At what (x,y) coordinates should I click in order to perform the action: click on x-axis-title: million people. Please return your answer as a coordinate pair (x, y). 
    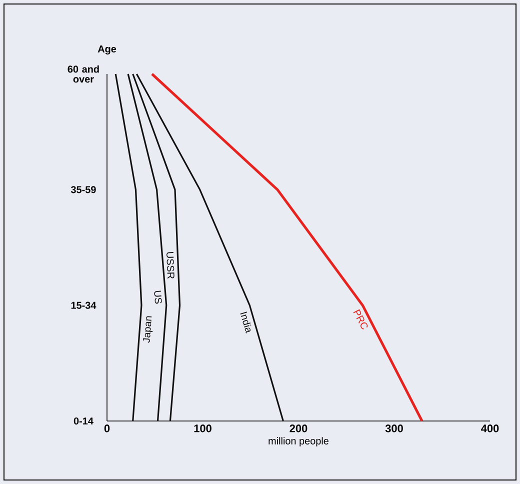
    Looking at the image, I should click on (298, 441).